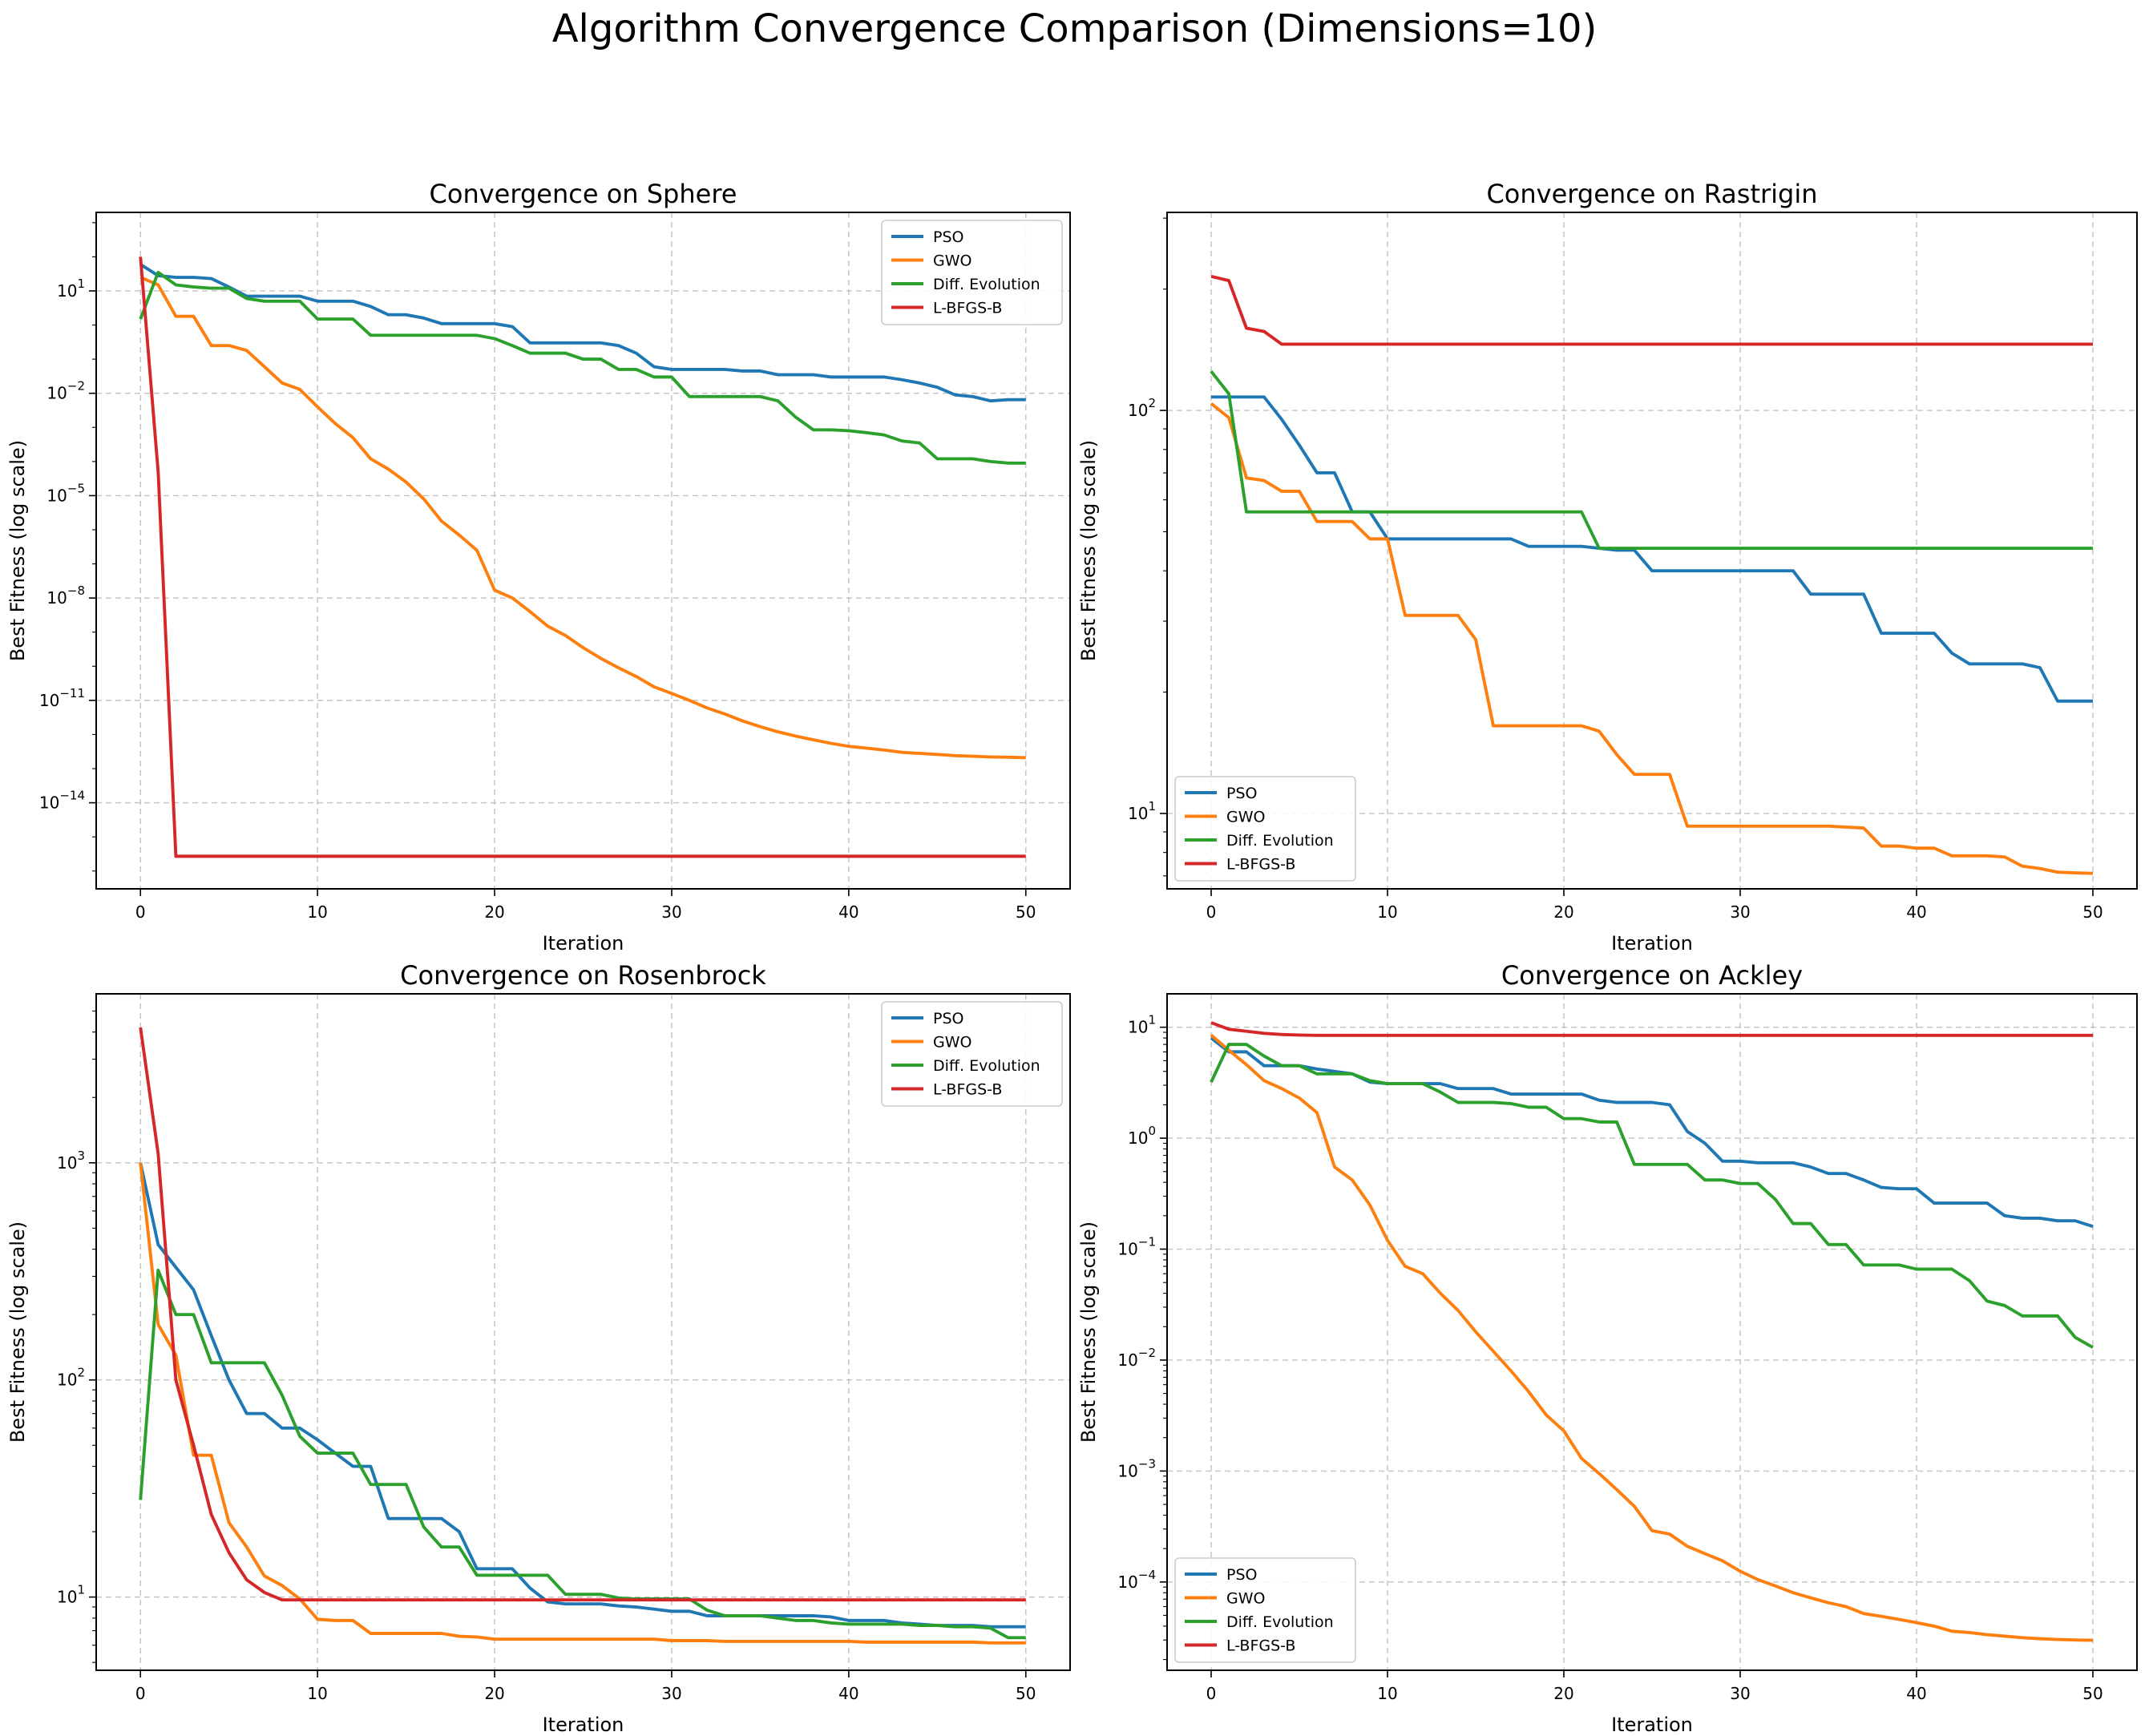 The height and width of the screenshot is (1736, 2149). I want to click on chart-title: Convergence on Sphere, so click(584, 194).